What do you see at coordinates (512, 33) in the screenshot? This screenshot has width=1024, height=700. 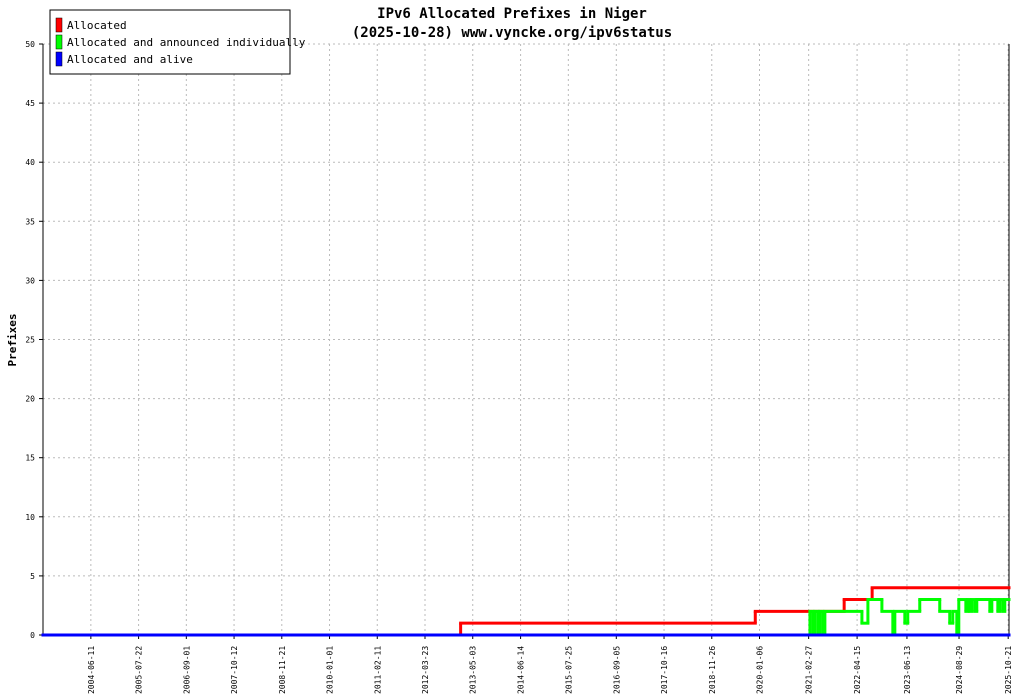 I see `chart-subtitle: (2025-10-28) www.vyncke.org/ipv6status` at bounding box center [512, 33].